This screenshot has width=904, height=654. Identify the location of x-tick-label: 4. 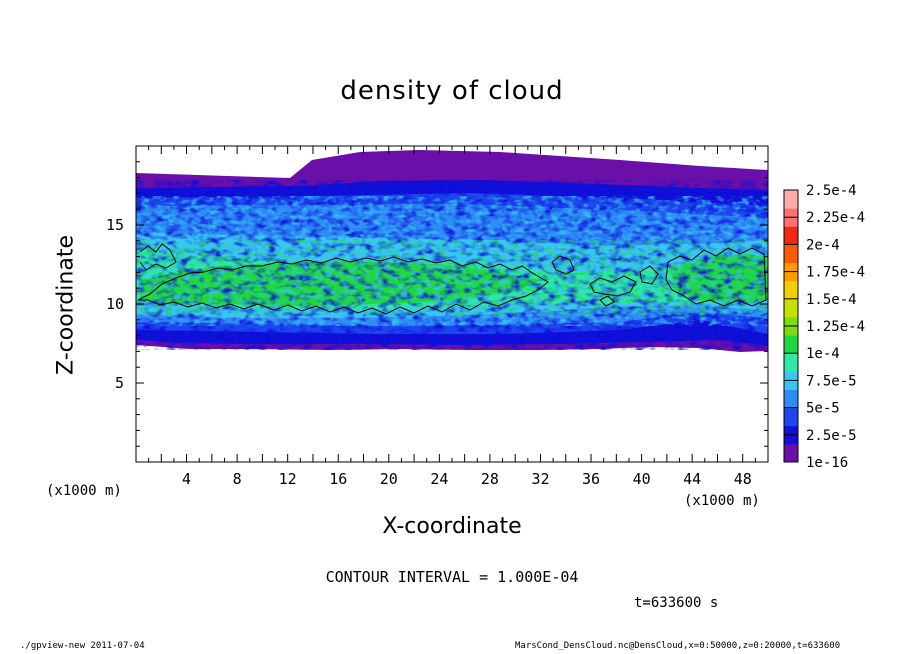
(186, 479).